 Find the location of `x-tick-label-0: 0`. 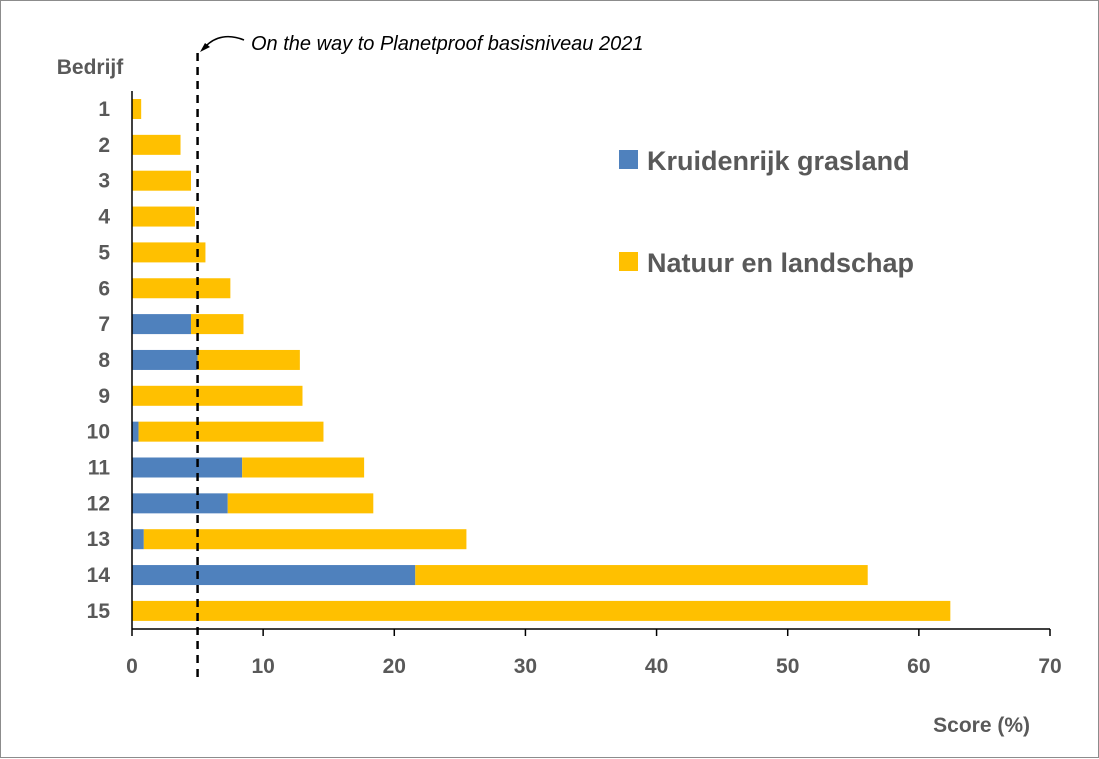

x-tick-label-0: 0 is located at coordinates (132, 666).